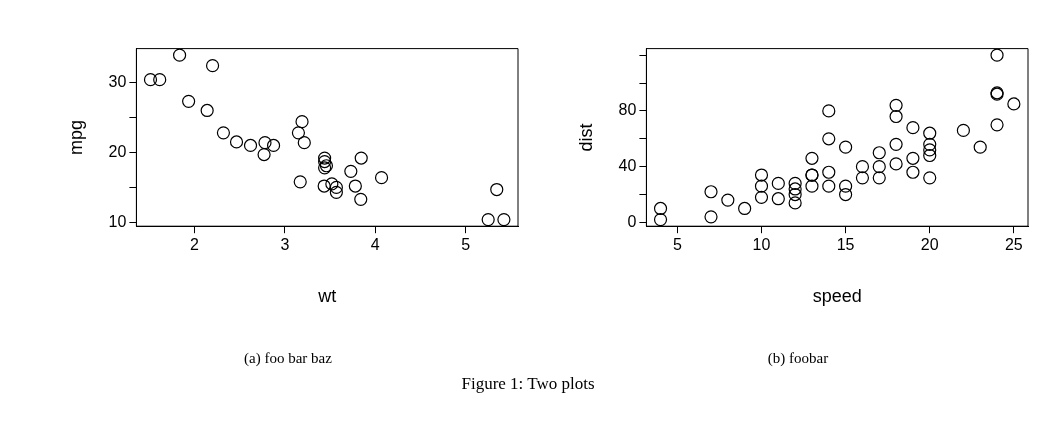  Describe the element at coordinates (75, 137) in the screenshot. I see `y-axis-title: mpg` at that location.